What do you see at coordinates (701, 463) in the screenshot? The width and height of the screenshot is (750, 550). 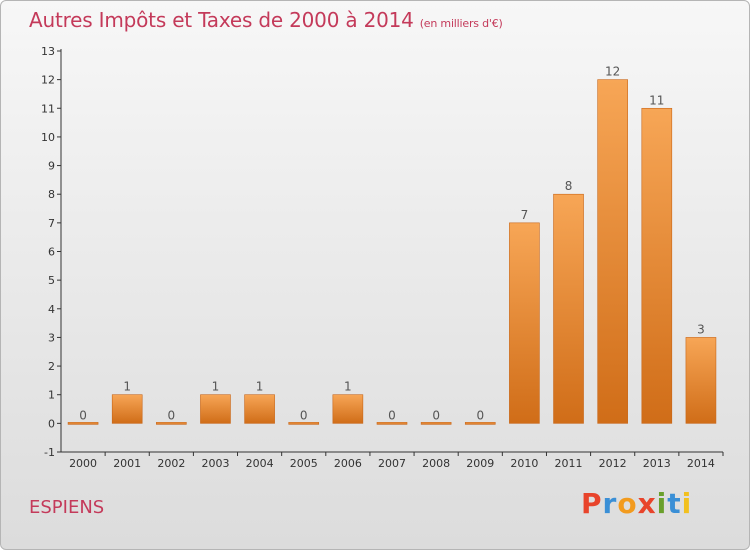 I see `x-tick-label: 2014` at bounding box center [701, 463].